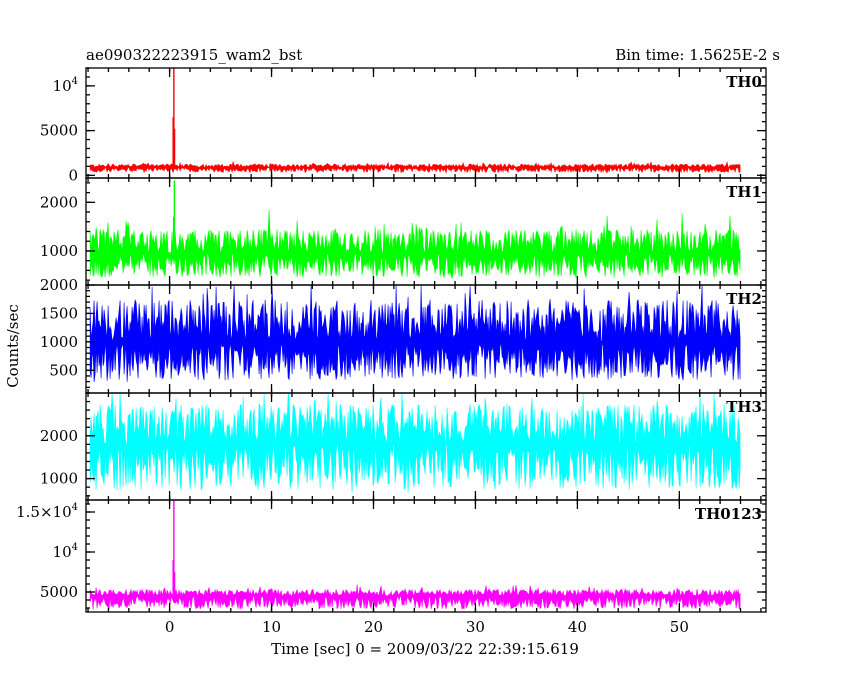  I want to click on chart-title: ae090322223915_wam2_bst, so click(194, 55).